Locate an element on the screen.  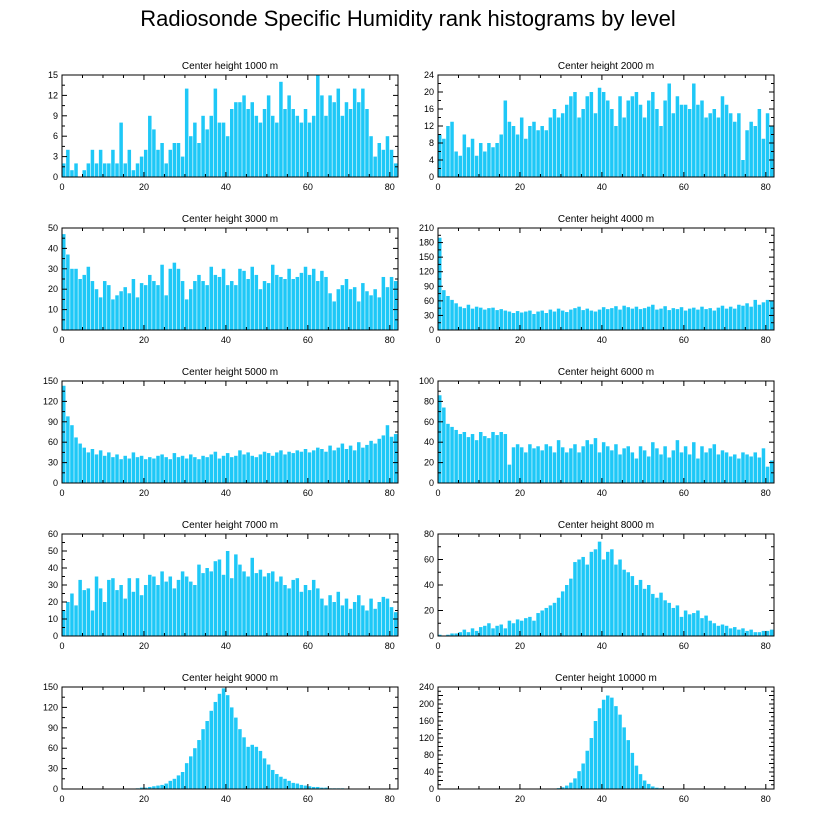
y-tick-label: 12 is located at coordinates (429, 126).